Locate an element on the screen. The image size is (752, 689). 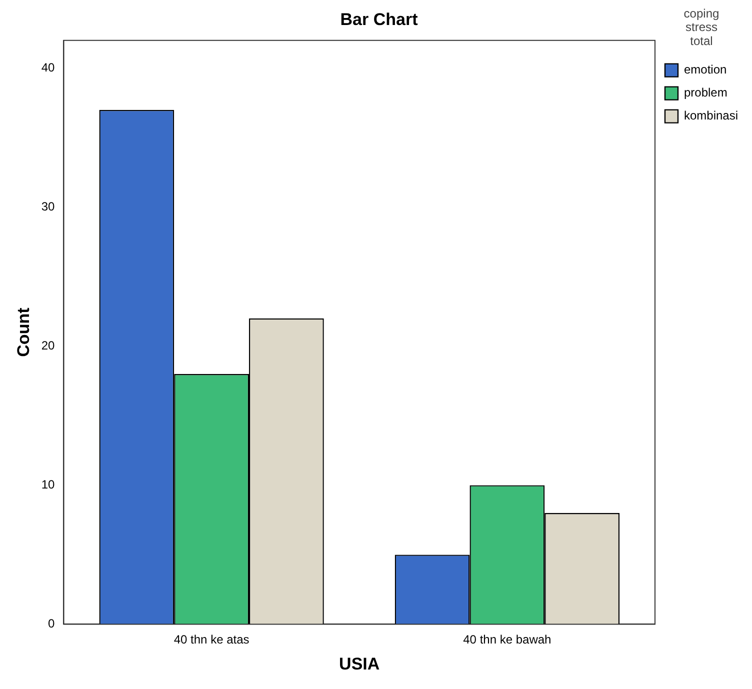
y-axis-title: Count is located at coordinates (23, 332).